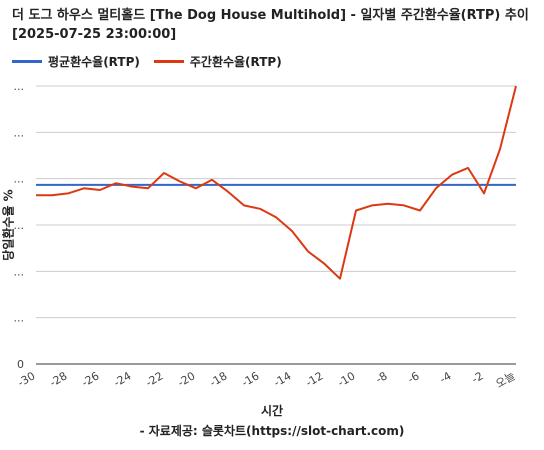  Describe the element at coordinates (94, 34) in the screenshot. I see `chart-subtitle: [2025-07-25 23:00:00]` at that location.